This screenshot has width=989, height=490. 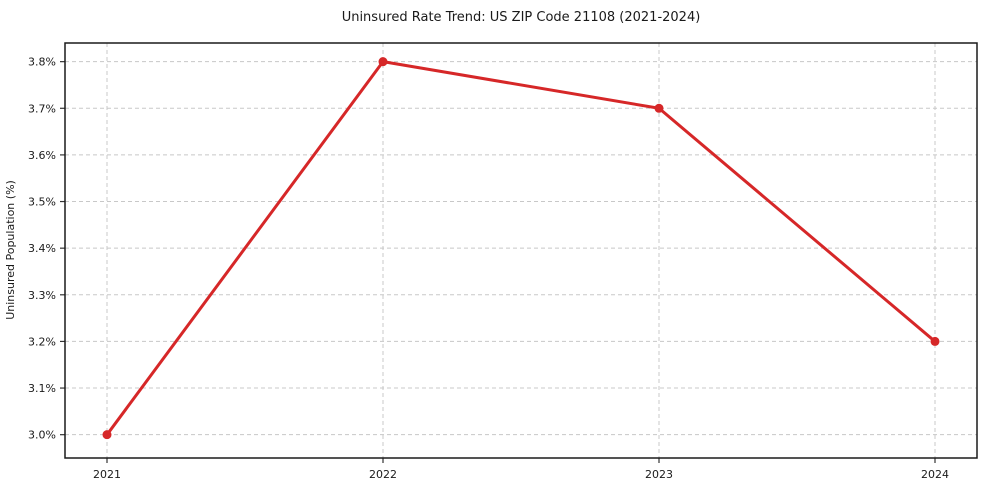 What do you see at coordinates (10, 250) in the screenshot?
I see `y-axis-label: Uninsured Population (%)` at bounding box center [10, 250].